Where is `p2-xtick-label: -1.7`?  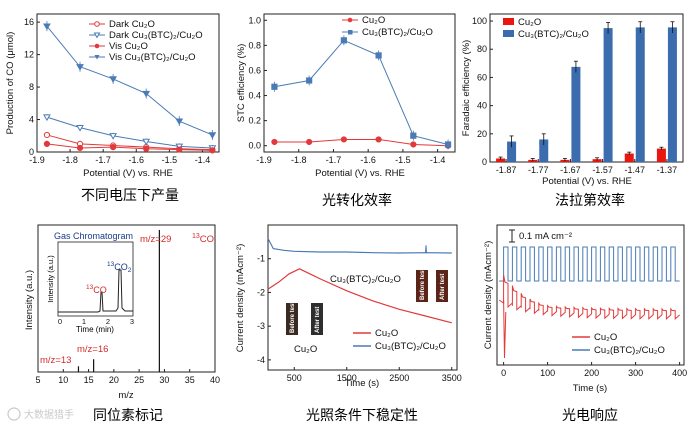 p2-xtick-label: -1.7 is located at coordinates (334, 160).